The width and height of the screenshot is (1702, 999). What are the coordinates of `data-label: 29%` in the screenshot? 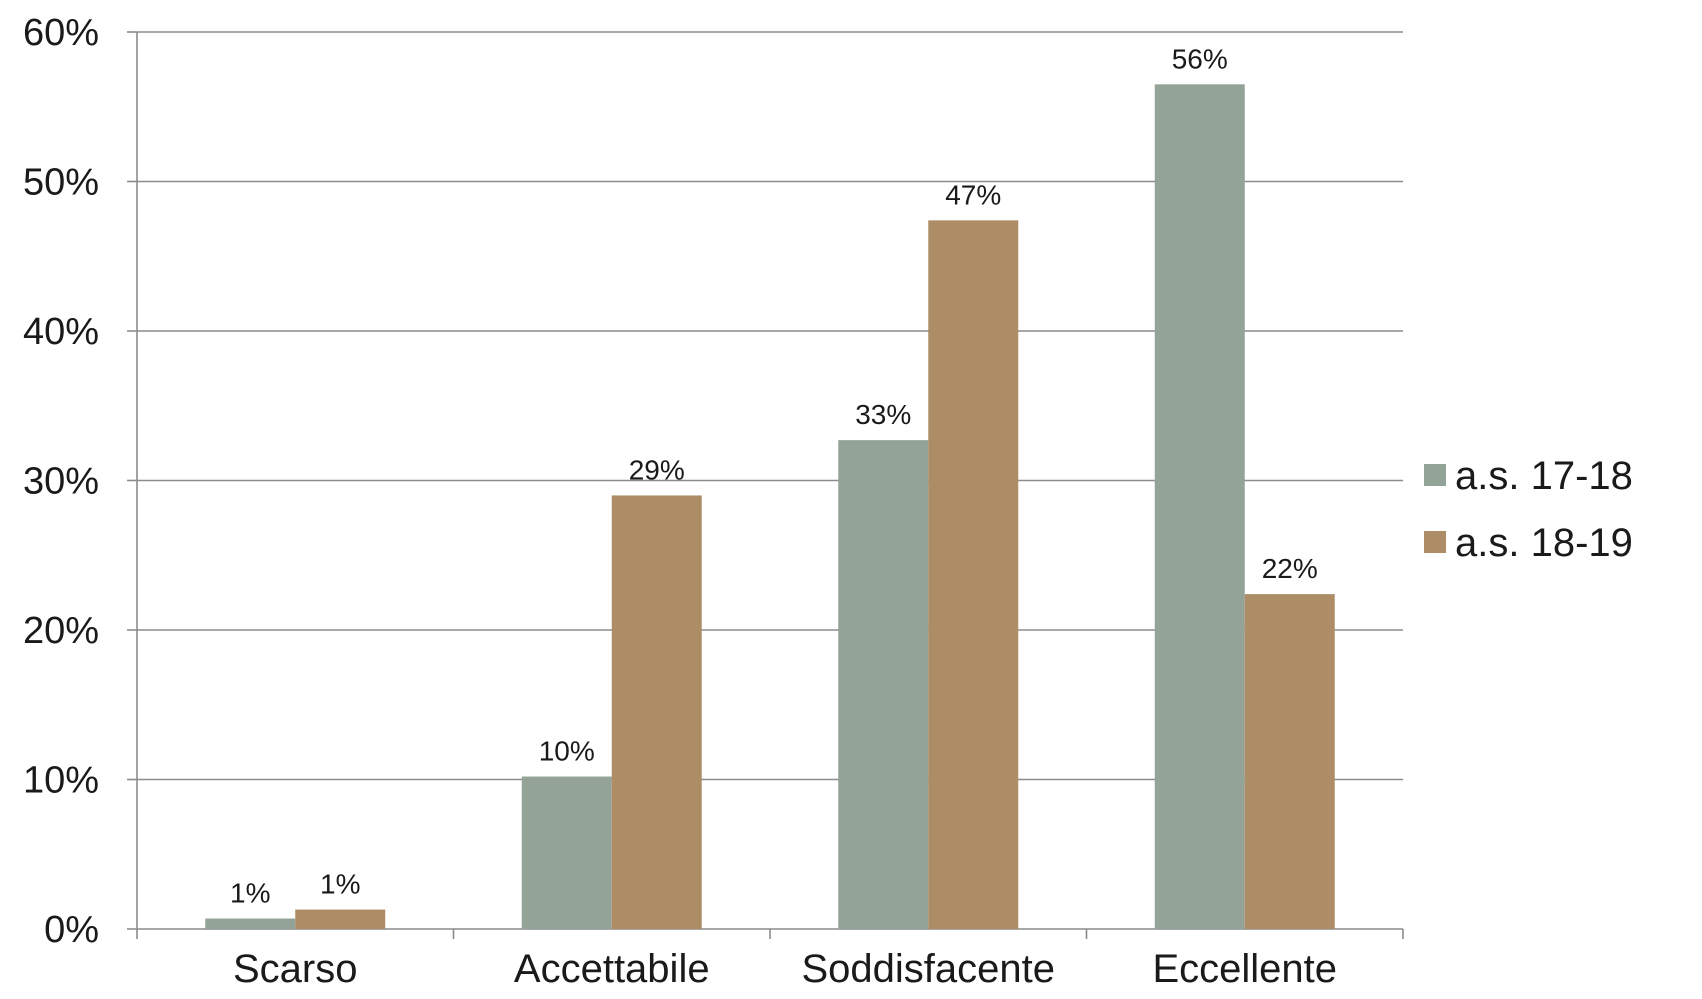 It's located at (657, 469).